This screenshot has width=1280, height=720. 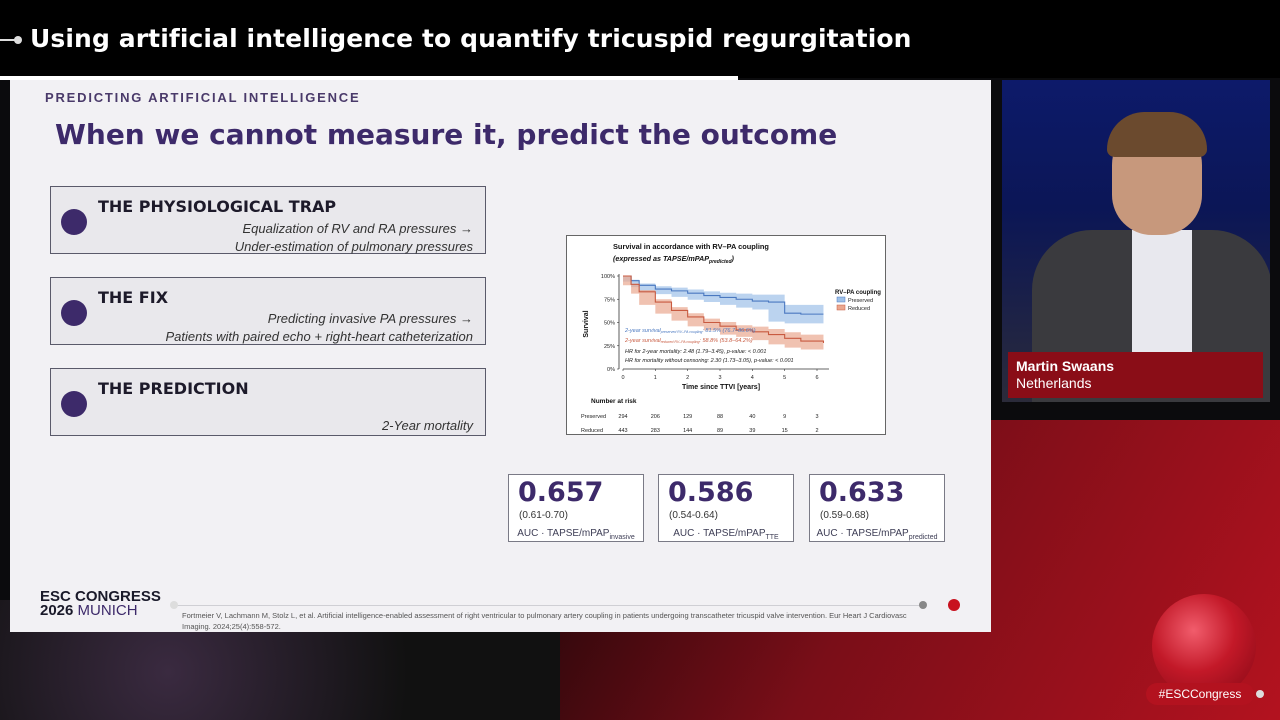 What do you see at coordinates (785, 431) in the screenshot?
I see `risk-cell: 15` at bounding box center [785, 431].